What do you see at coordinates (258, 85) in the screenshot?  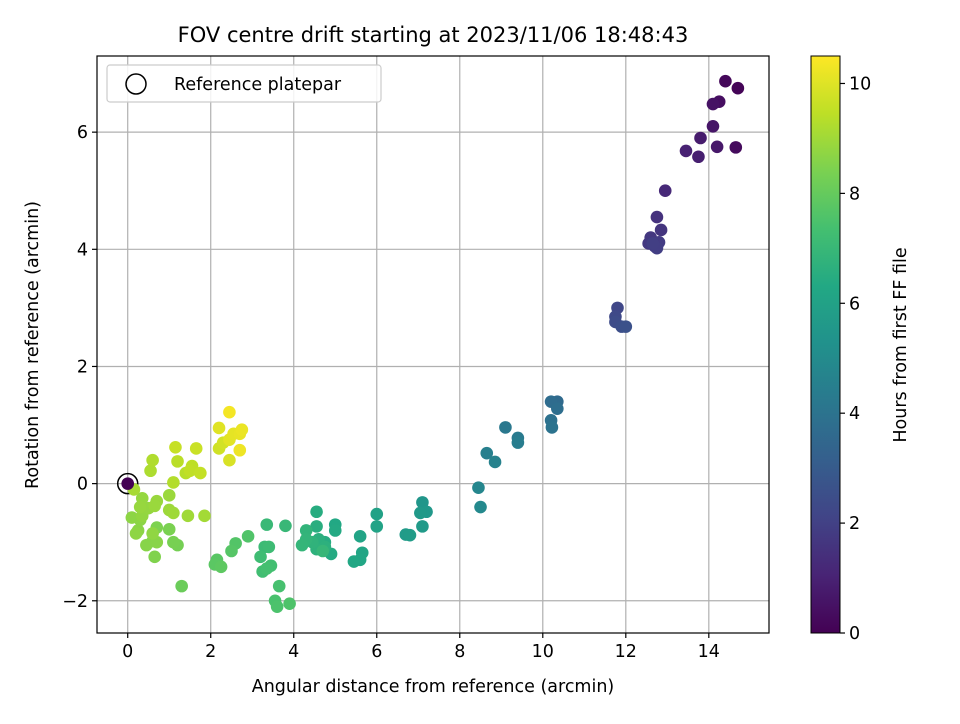 I see `legend-entry-reference-platepar: Reference platepar` at bounding box center [258, 85].